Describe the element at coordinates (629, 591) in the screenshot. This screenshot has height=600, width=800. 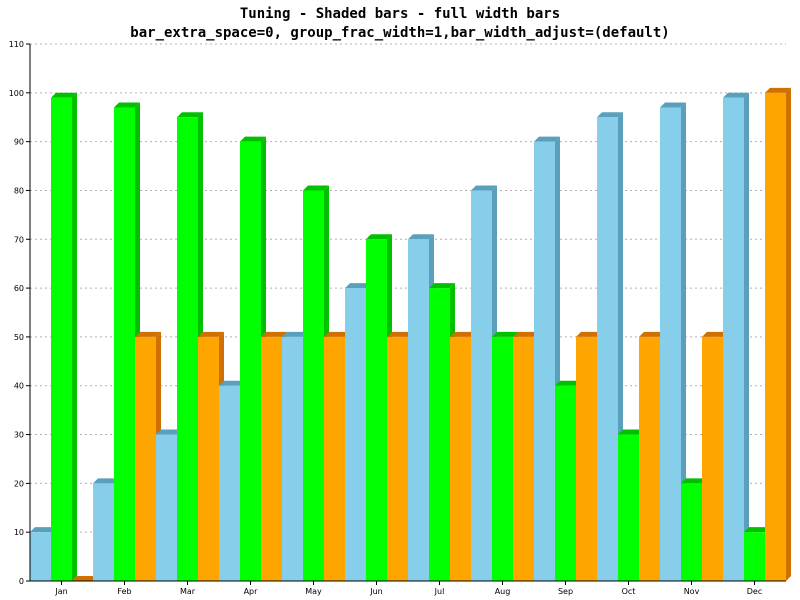
I see `x-tick-label: Oct` at that location.